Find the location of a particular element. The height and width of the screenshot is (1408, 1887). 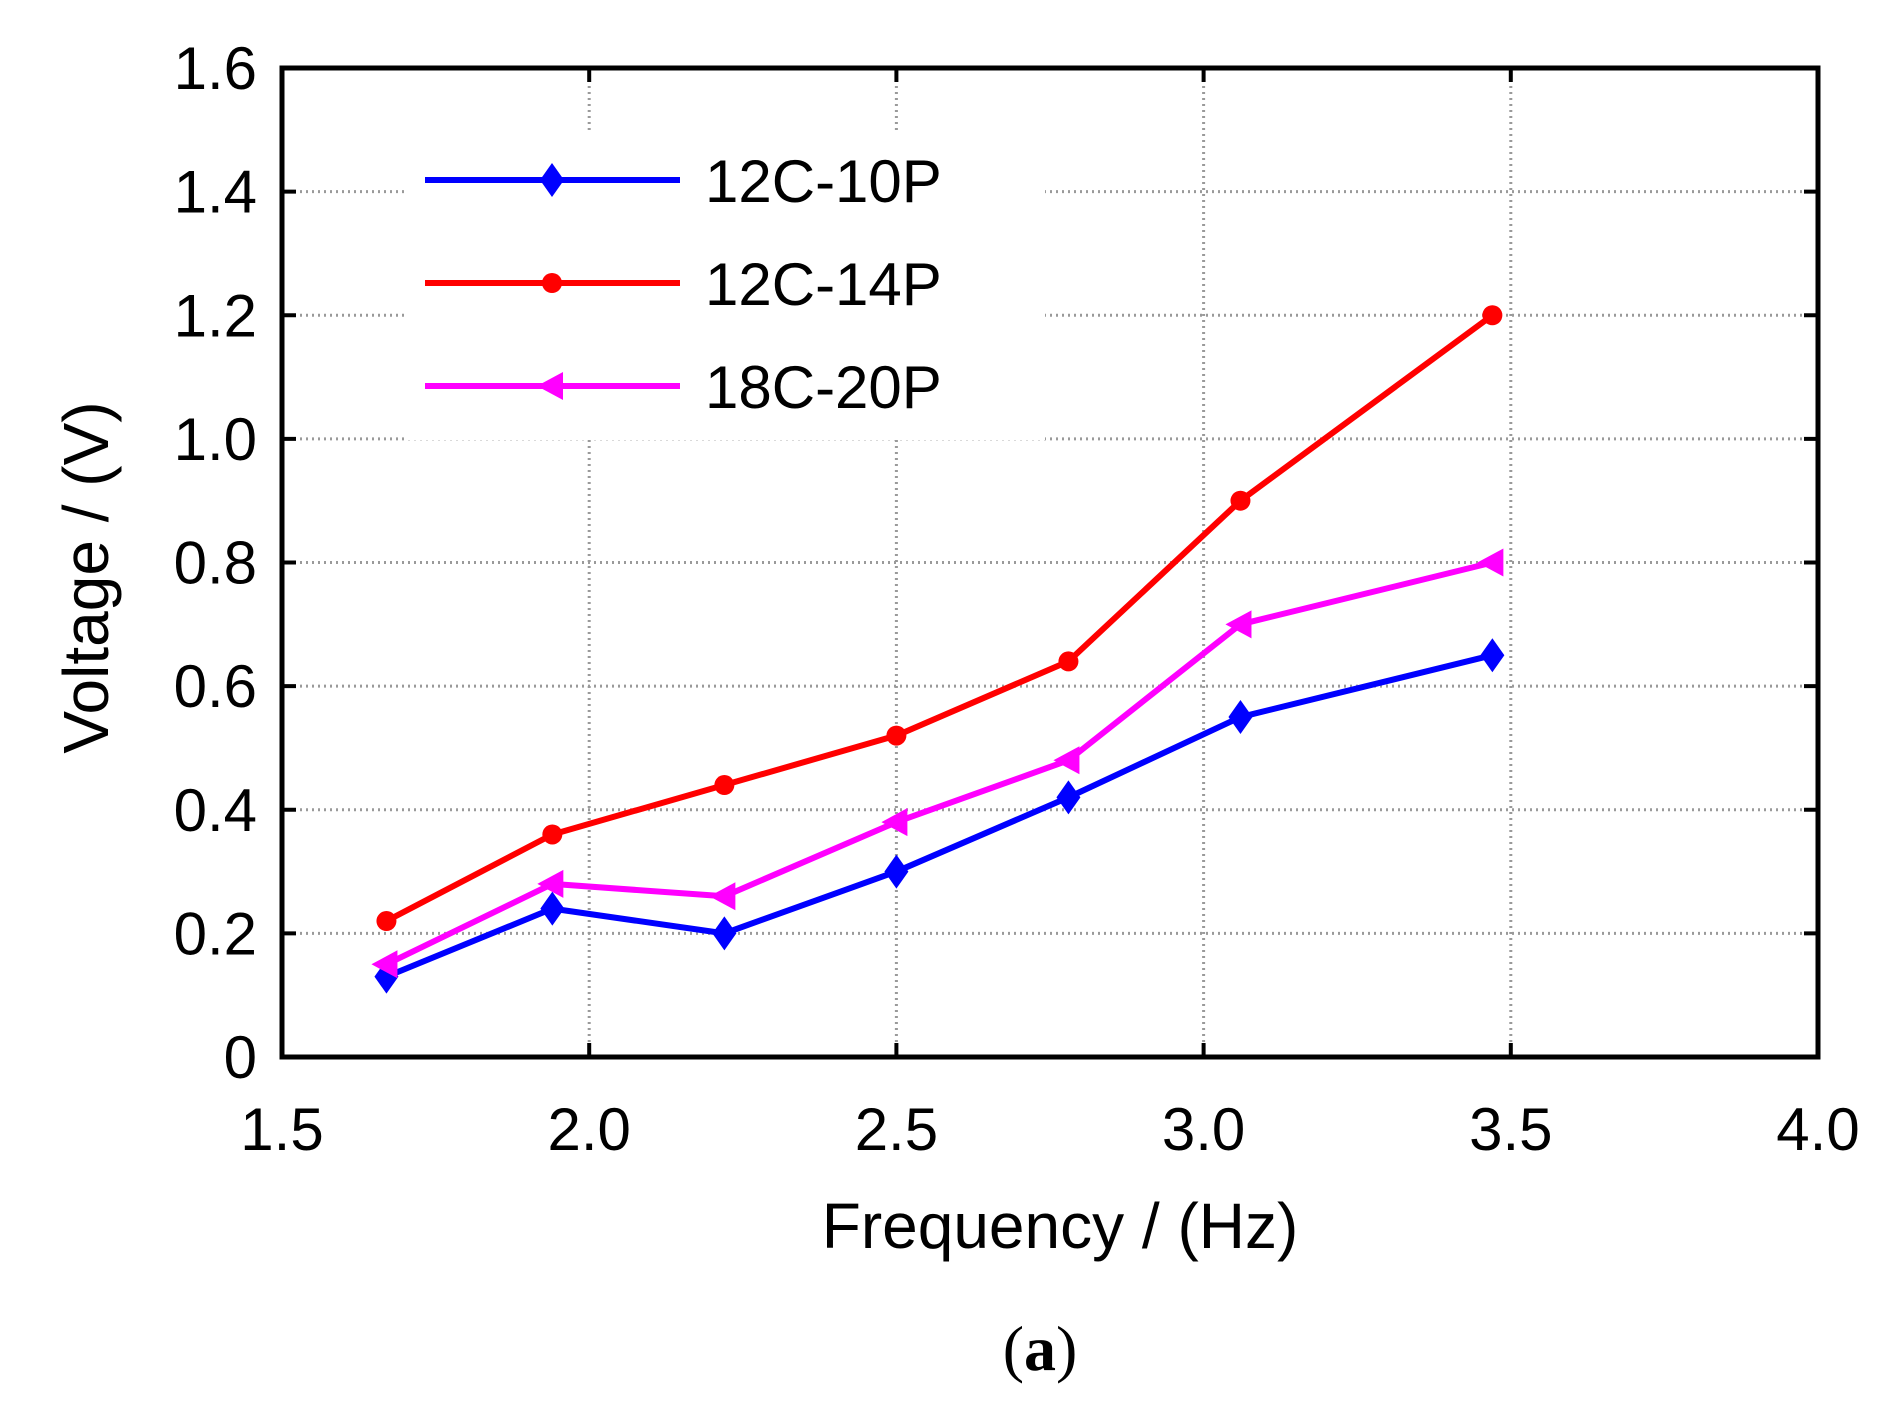

legend-label: 12C-14P is located at coordinates (823, 284).